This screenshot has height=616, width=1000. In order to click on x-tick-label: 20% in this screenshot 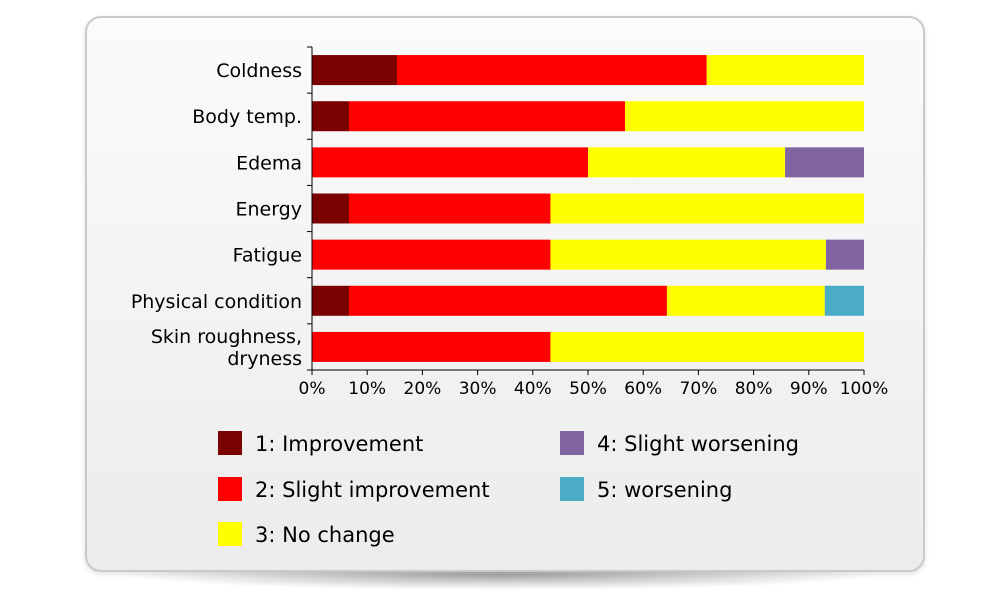, I will do `click(423, 389)`.